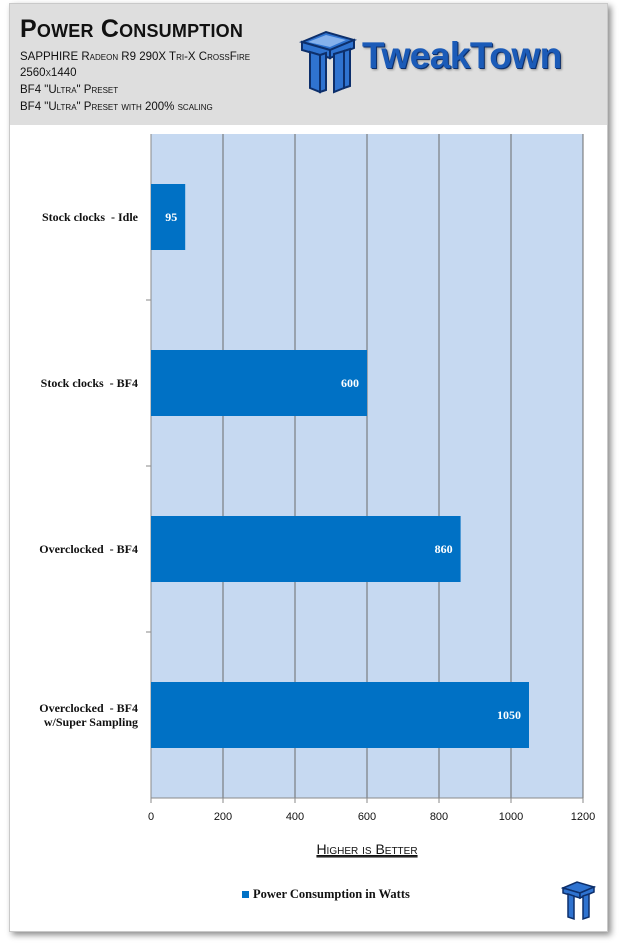  I want to click on y-category-label: w/Super Sampling, so click(91, 722).